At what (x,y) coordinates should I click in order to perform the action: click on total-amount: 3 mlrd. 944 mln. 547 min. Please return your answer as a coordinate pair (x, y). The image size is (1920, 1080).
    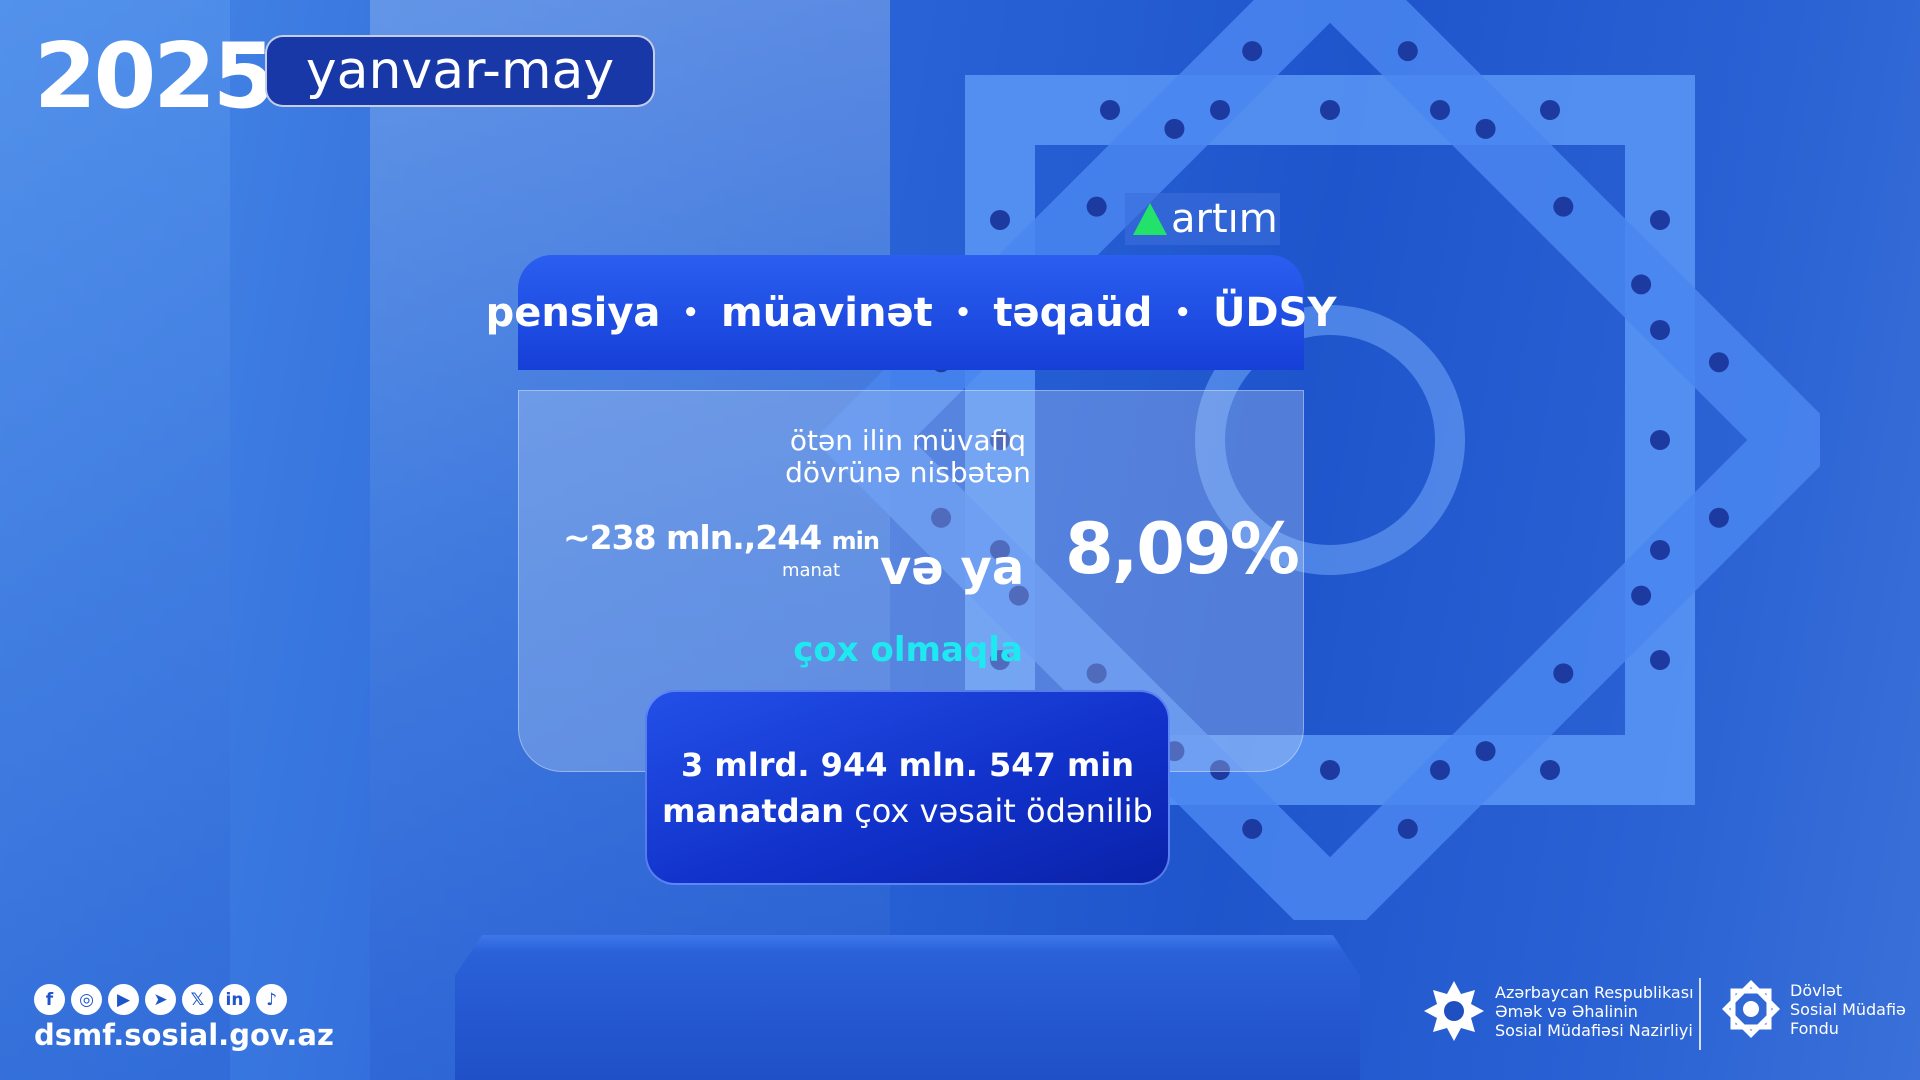
    Looking at the image, I should click on (907, 764).